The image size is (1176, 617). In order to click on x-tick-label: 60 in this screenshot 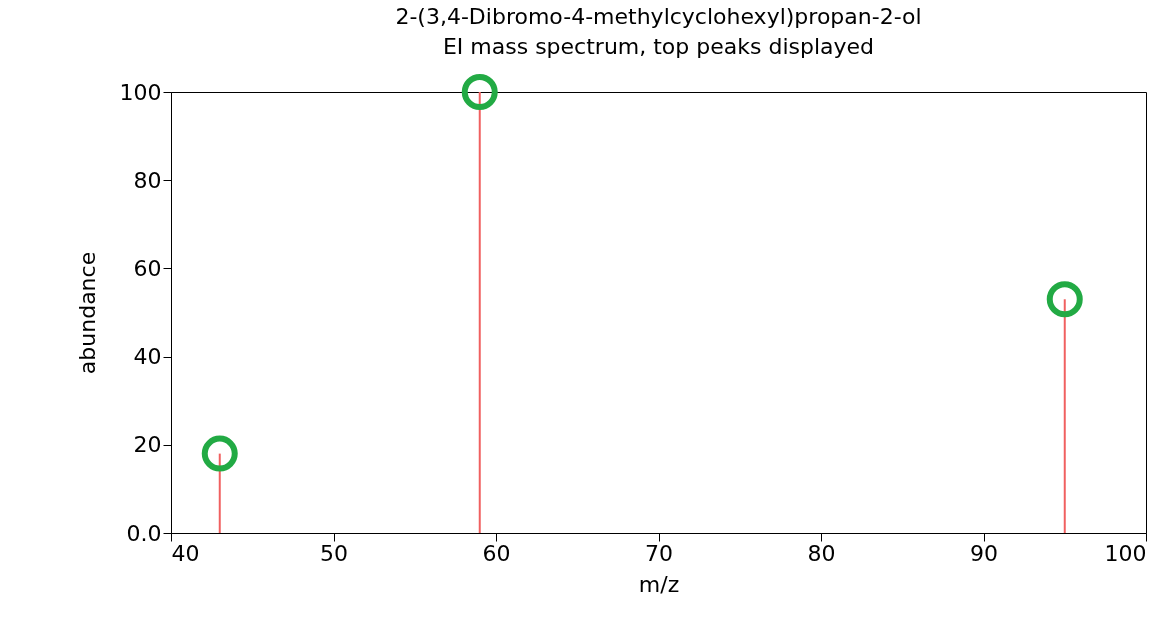, I will do `click(496, 553)`.